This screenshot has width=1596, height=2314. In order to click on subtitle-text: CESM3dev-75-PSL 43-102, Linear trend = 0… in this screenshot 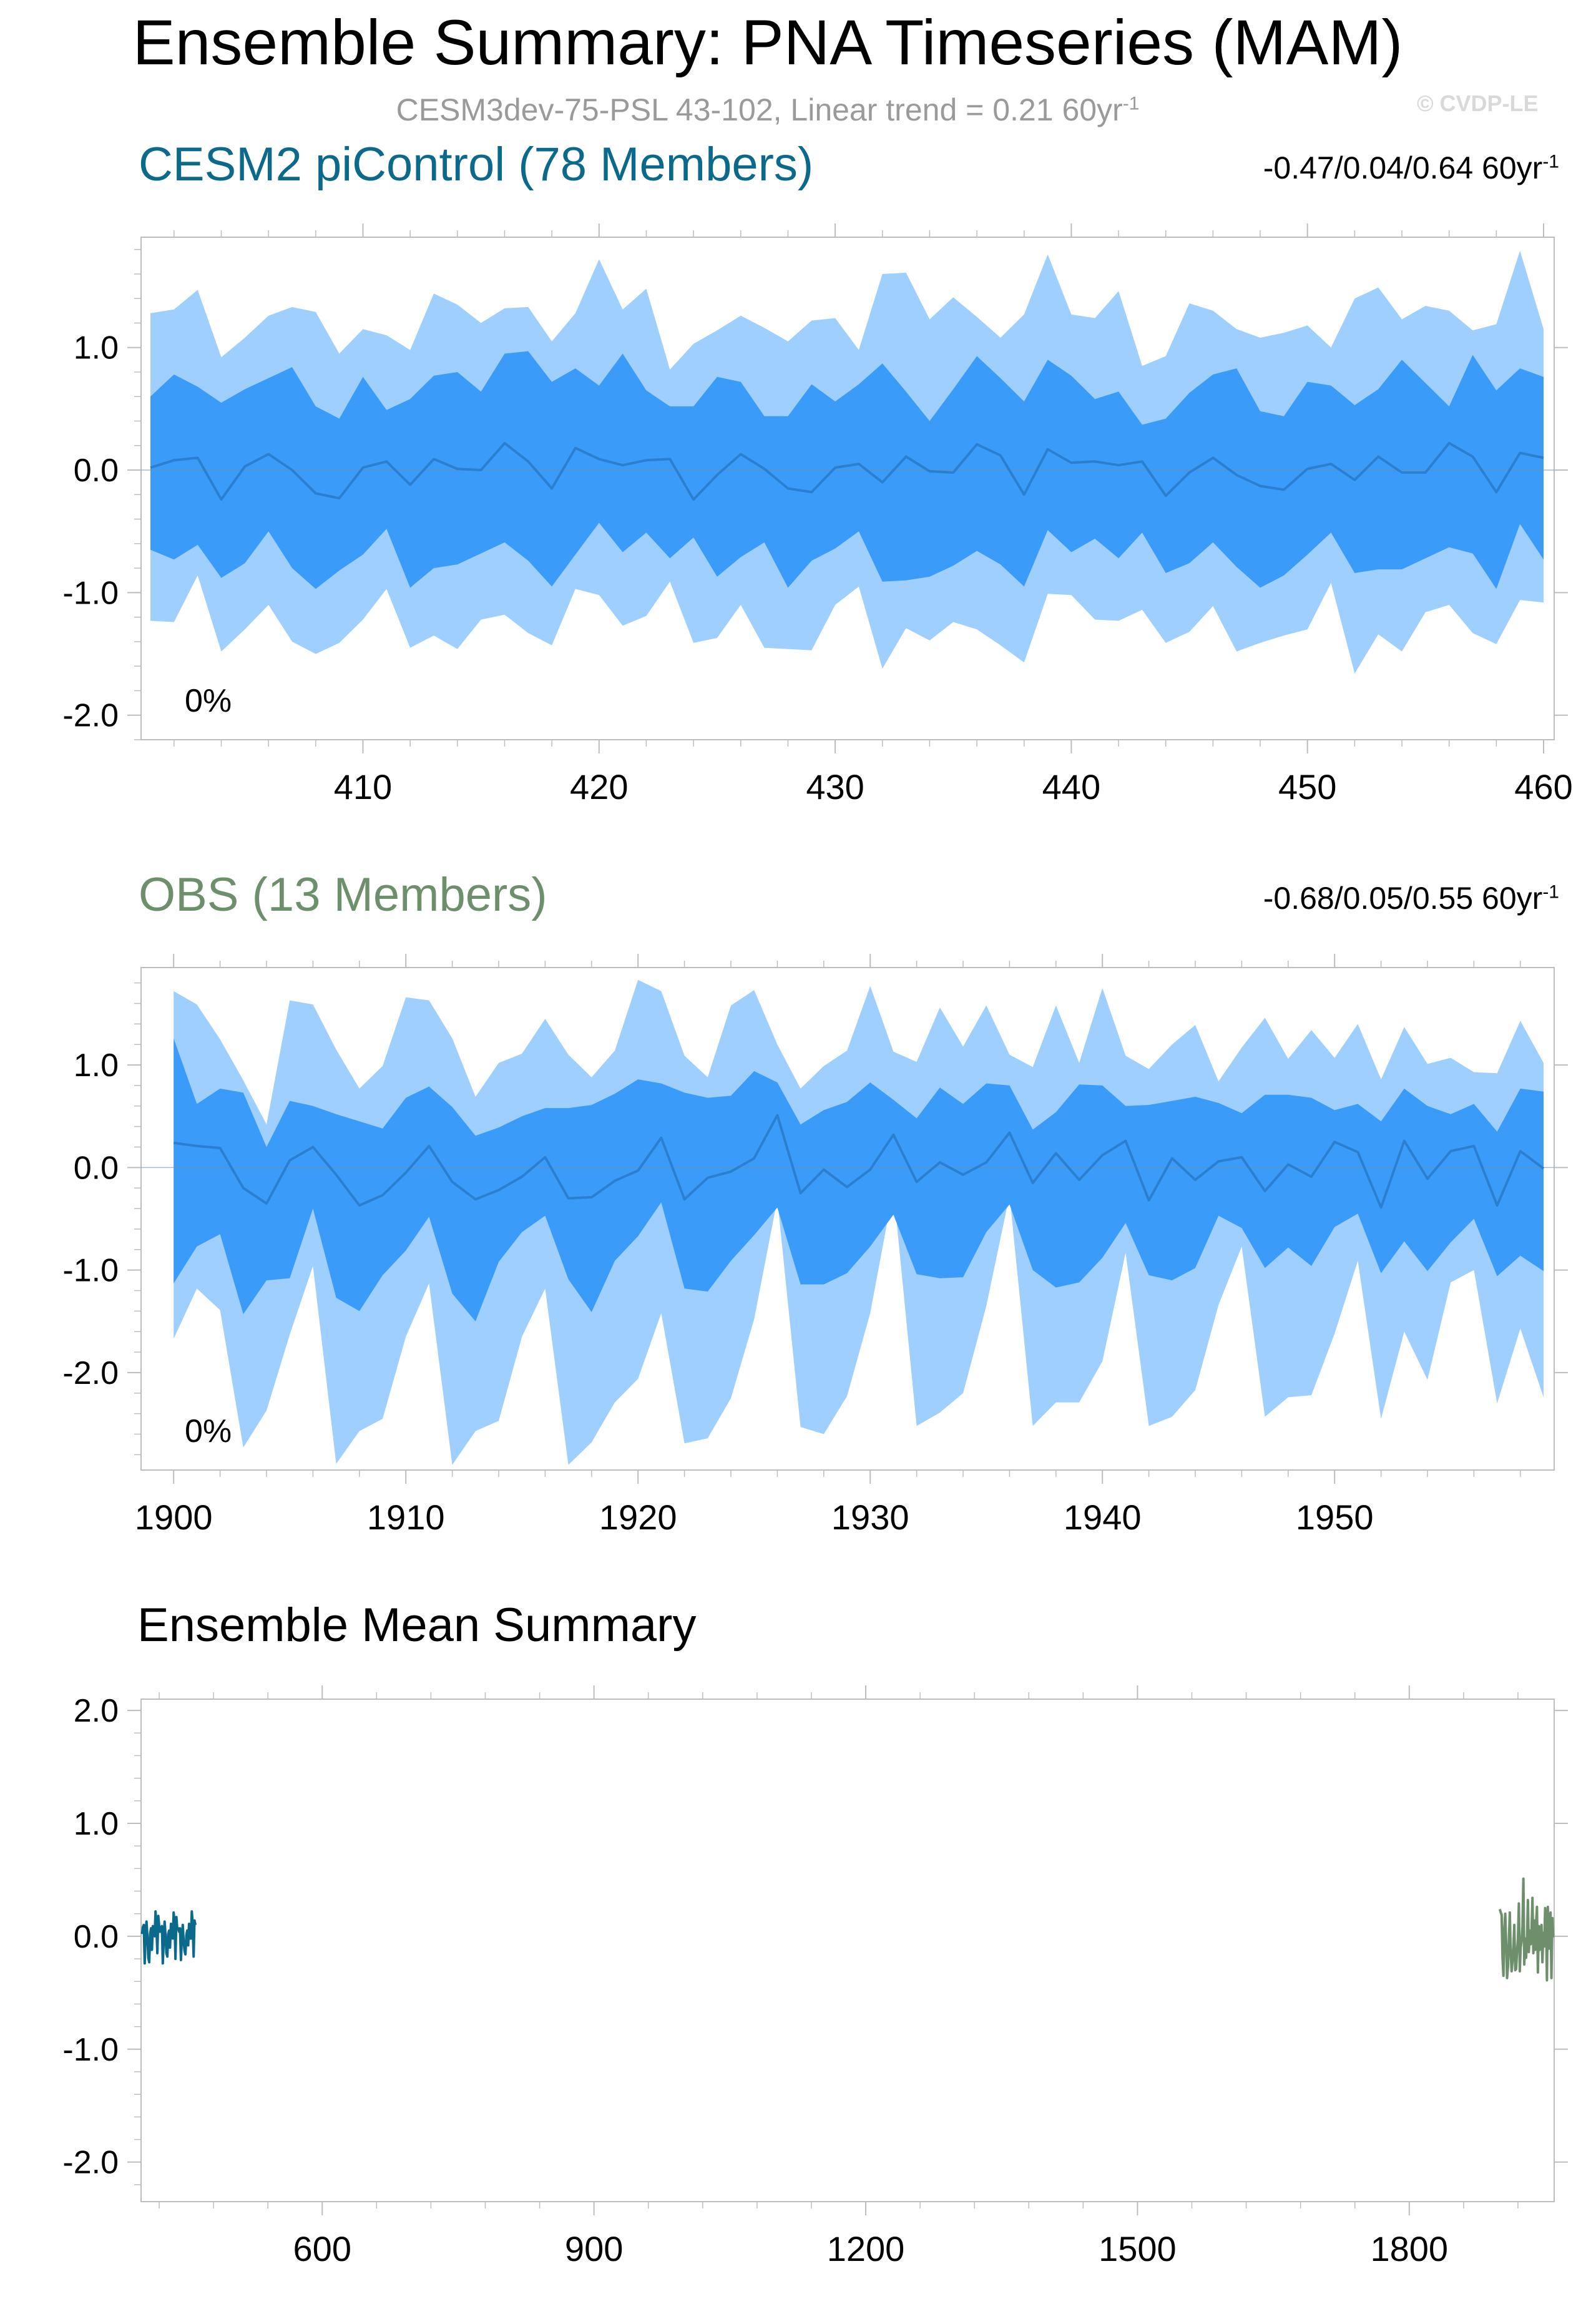, I will do `click(759, 109)`.